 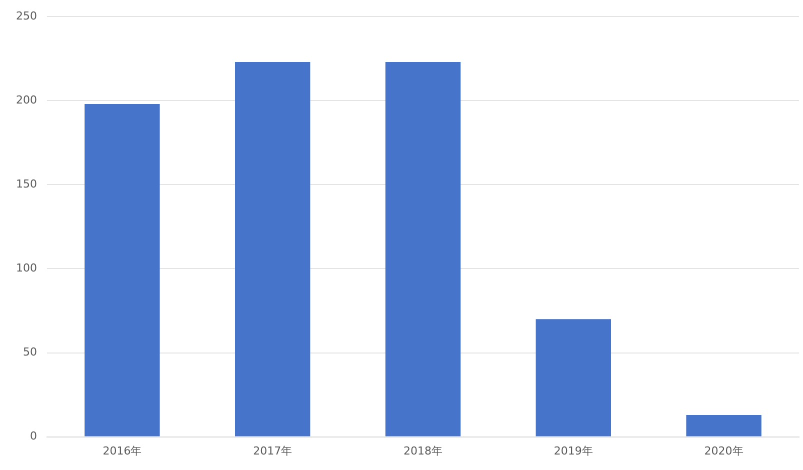 What do you see at coordinates (272, 451) in the screenshot?
I see `x-tick-label: 2017年` at bounding box center [272, 451].